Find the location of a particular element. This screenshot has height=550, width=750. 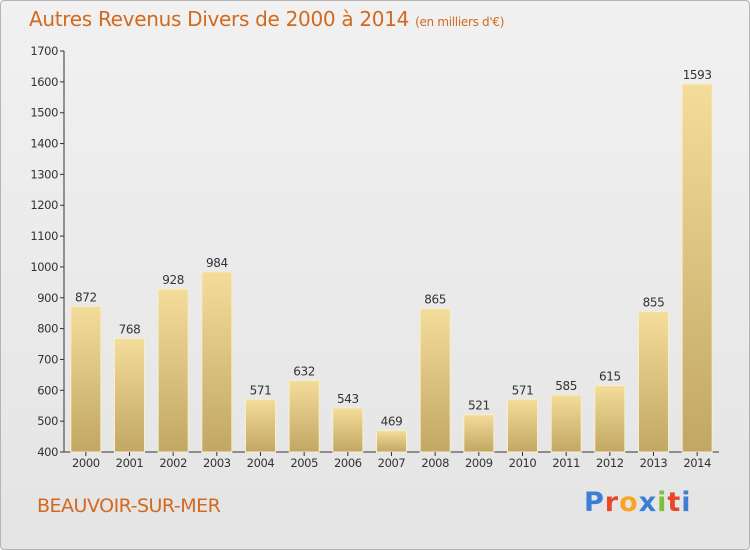

x-tick-label: 2011 is located at coordinates (566, 463).